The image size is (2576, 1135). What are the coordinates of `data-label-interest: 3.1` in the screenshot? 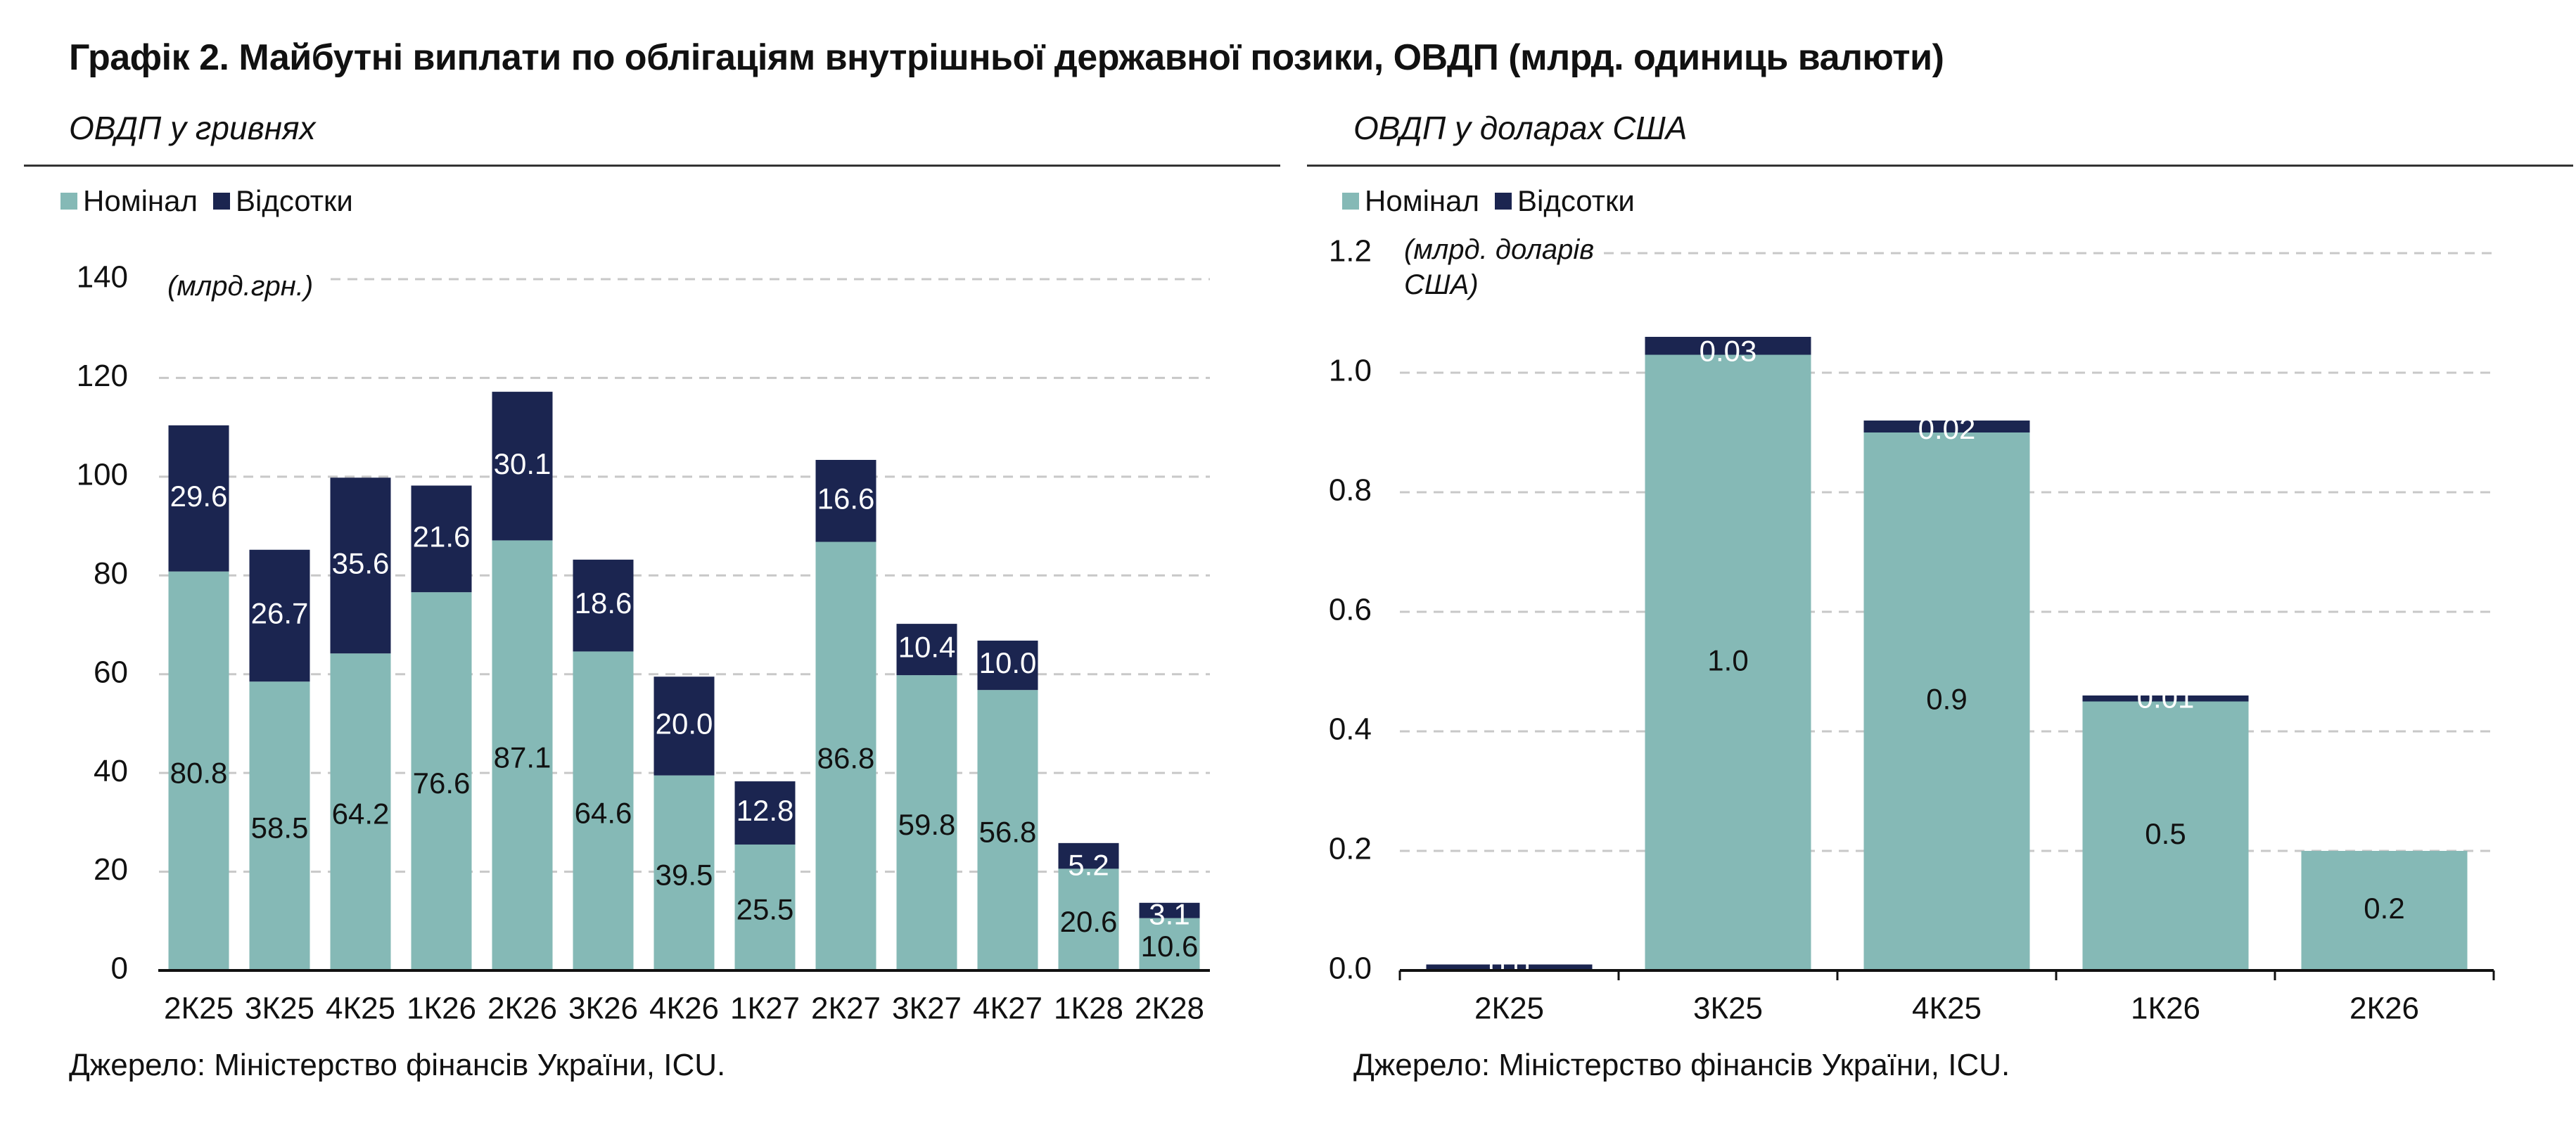 It's located at (1169, 915).